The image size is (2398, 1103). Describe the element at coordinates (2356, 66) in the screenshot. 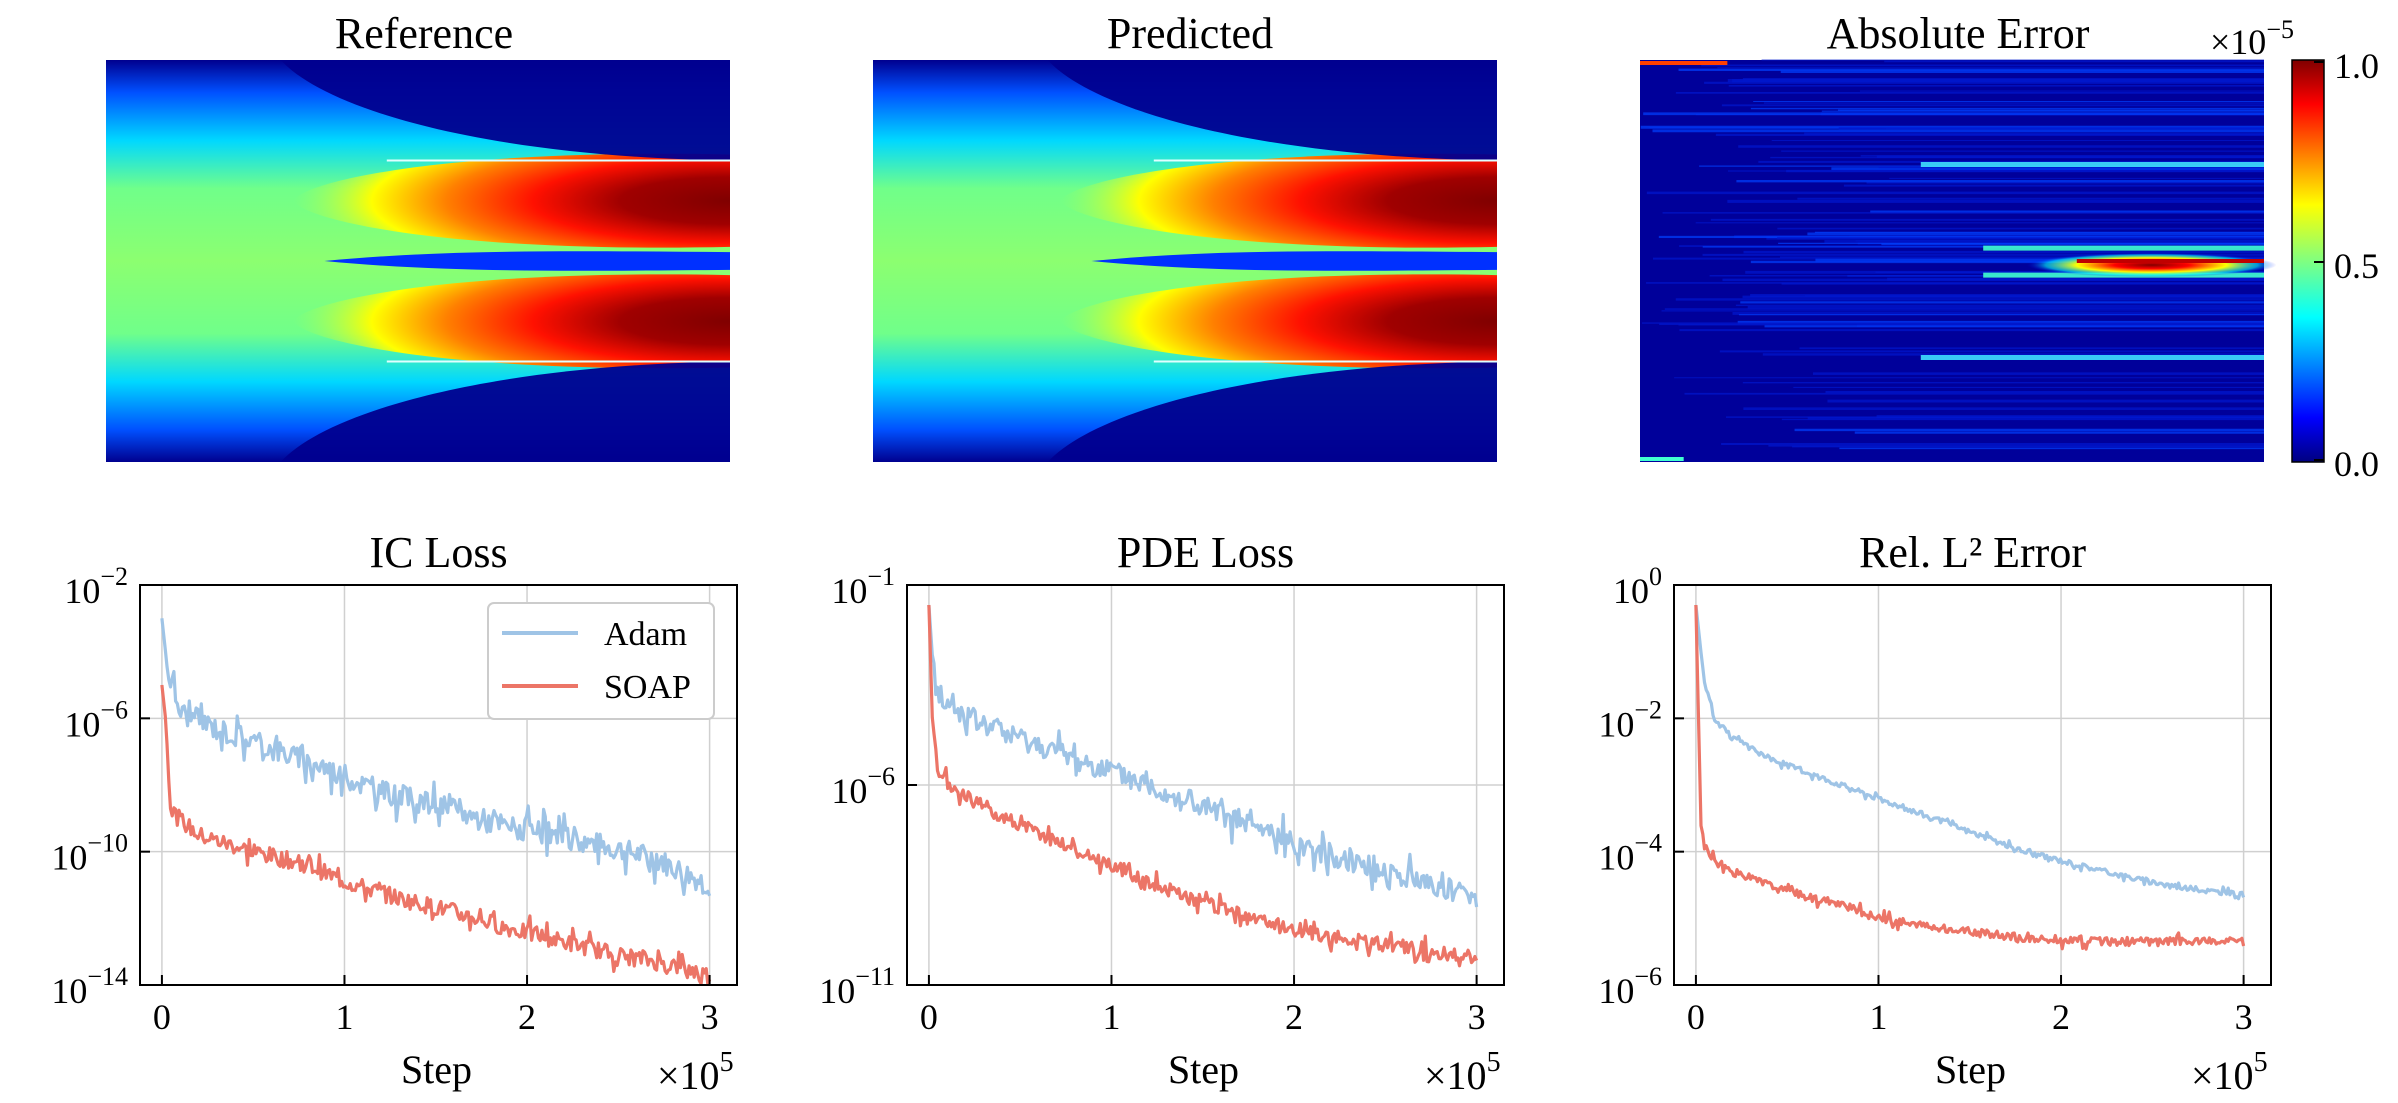

I see `colorbar-tick-label: 1.0` at that location.